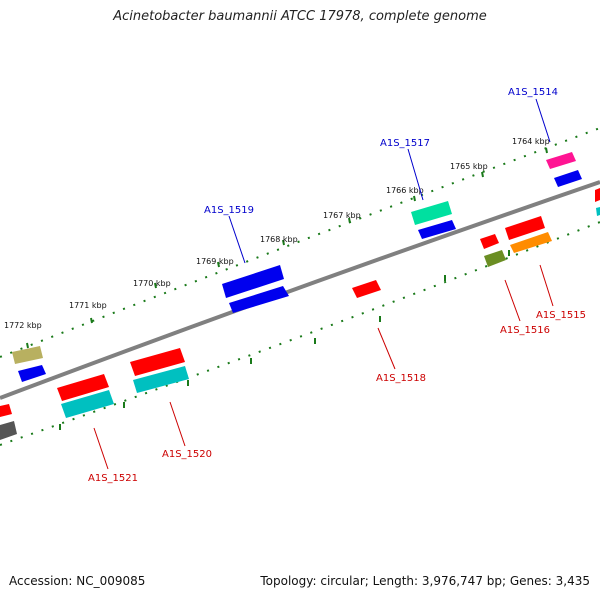  I want to click on gene-label: A1S_1517, so click(405, 143).